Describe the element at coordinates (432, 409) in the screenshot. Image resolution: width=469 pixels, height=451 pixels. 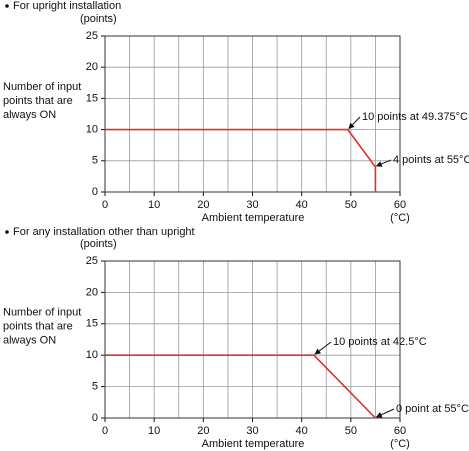
I see `annotation: 0 point at 55°C` at that location.